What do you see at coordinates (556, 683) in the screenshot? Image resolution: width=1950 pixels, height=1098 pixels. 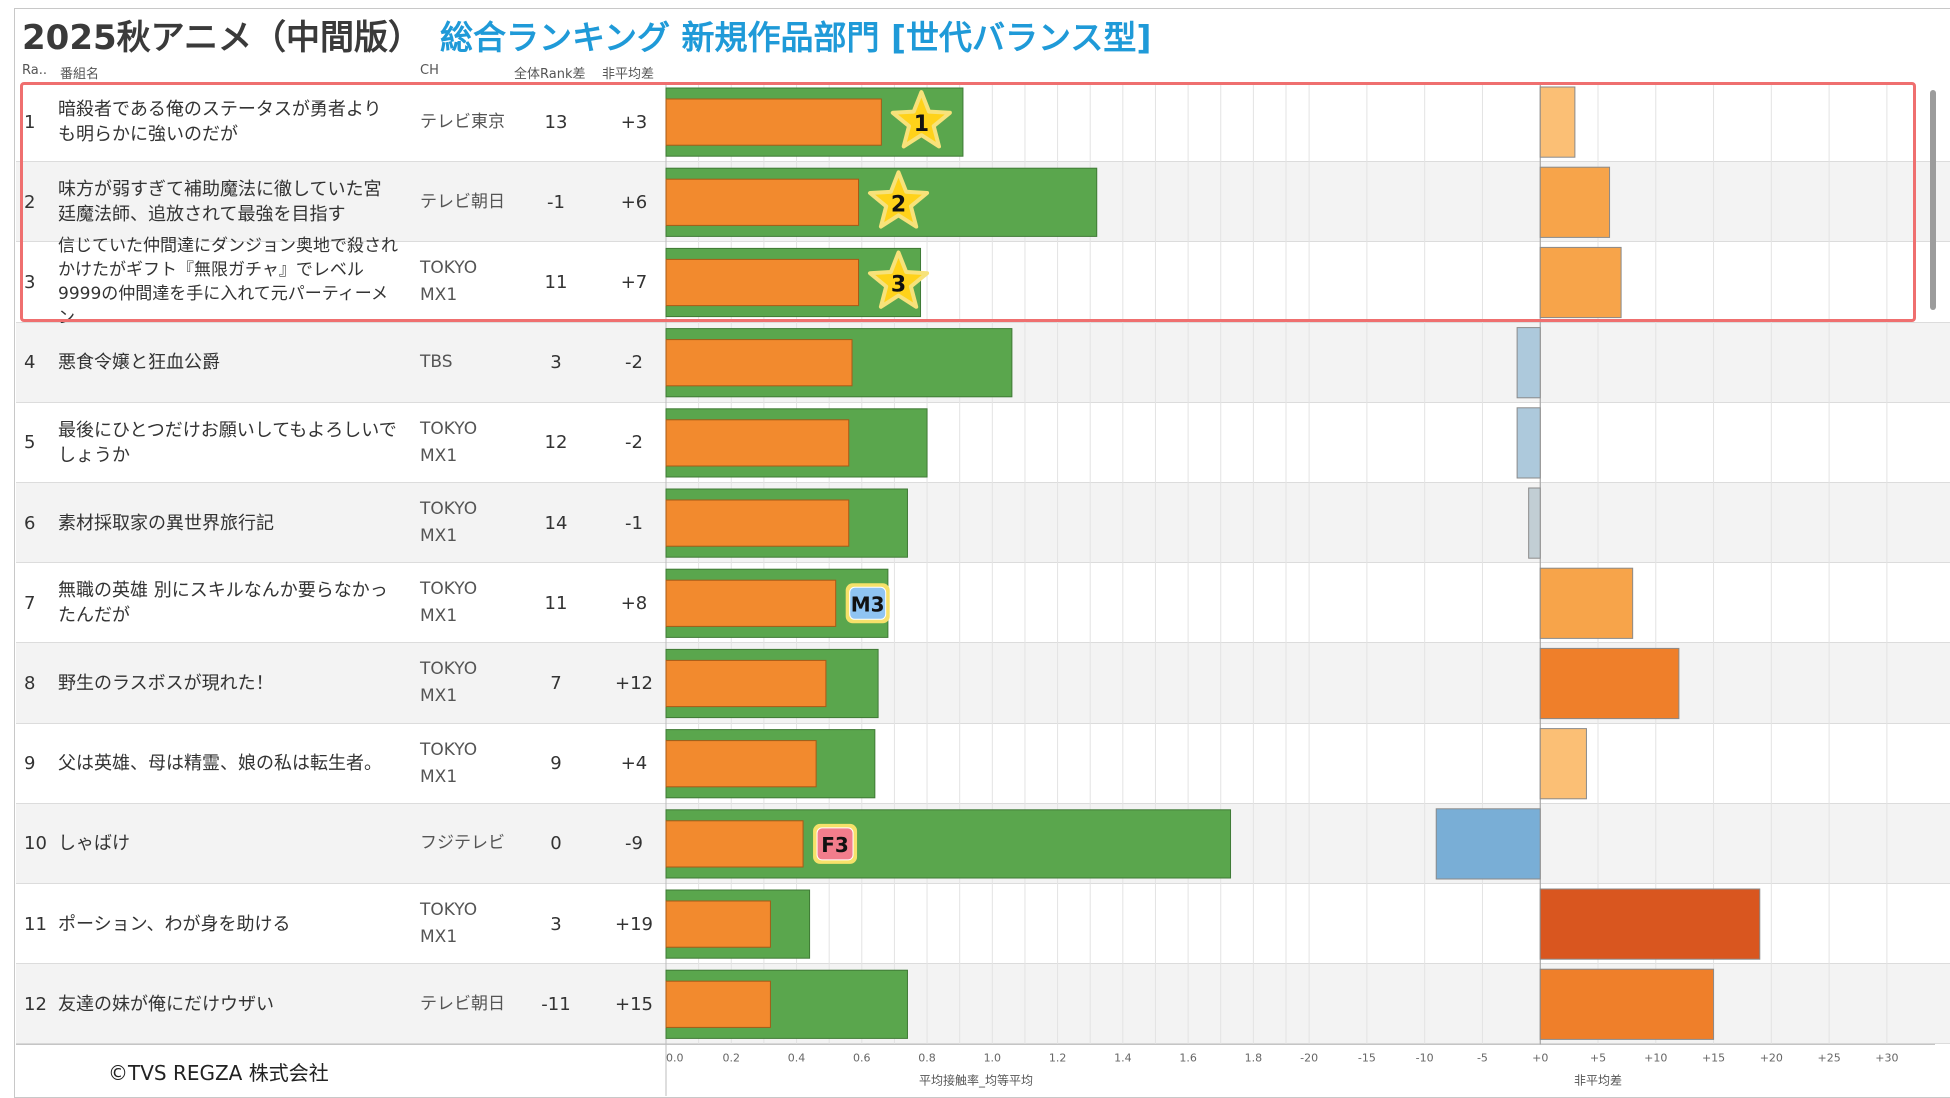 I see `row-rank-diff: 7` at bounding box center [556, 683].